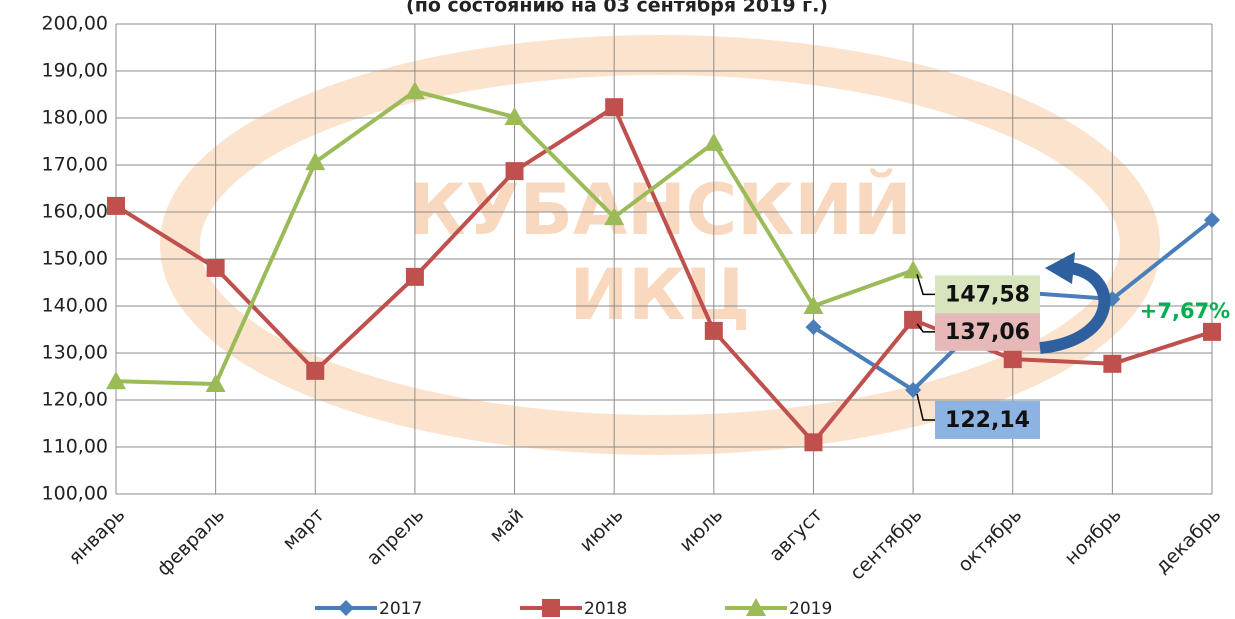  I want to click on legend-label: 2018, so click(605, 609).